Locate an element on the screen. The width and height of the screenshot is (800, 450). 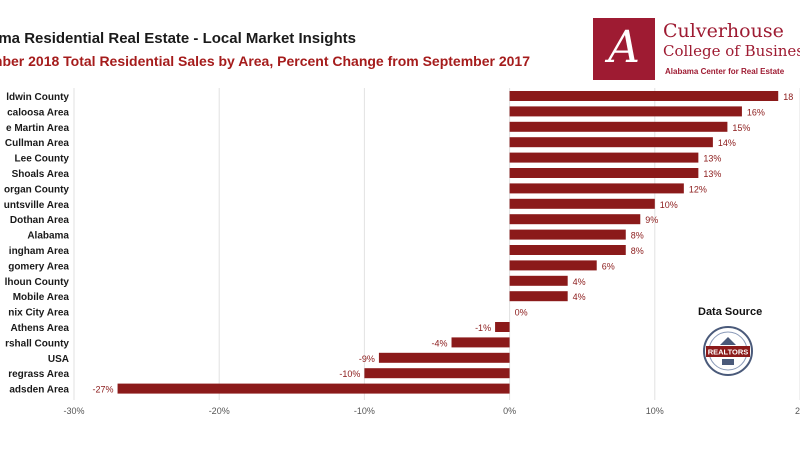
x-tick-label: 20 is located at coordinates (797, 411).